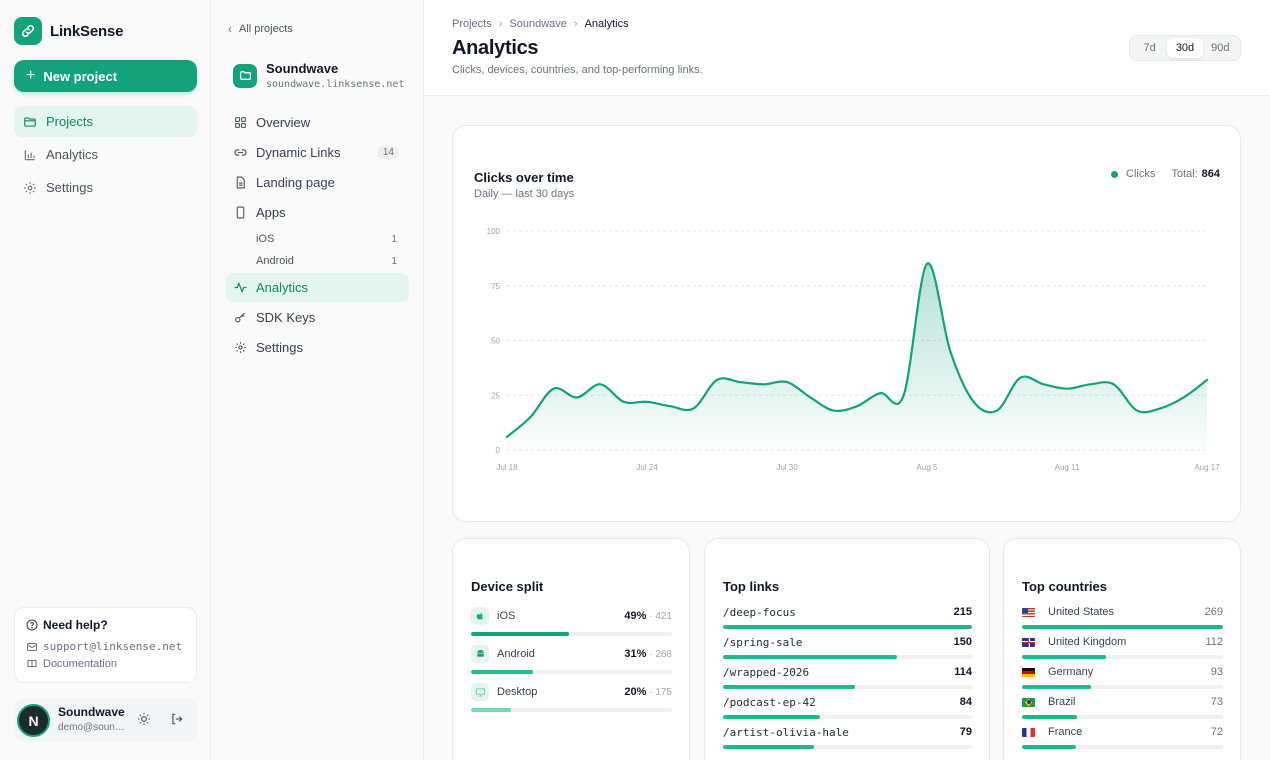  What do you see at coordinates (105, 121) in the screenshot?
I see `nav-item-projects: Projects` at bounding box center [105, 121].